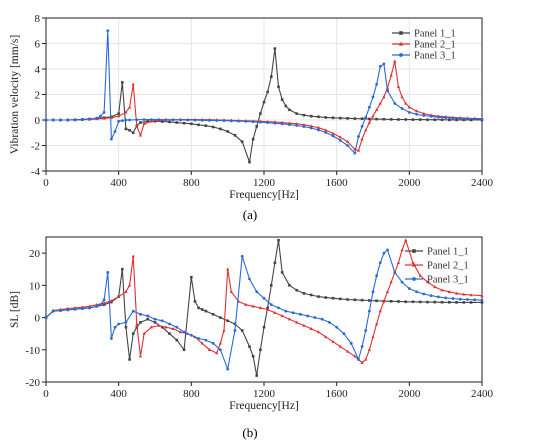 This screenshot has height=444, width=550. I want to click on x-tick-label: 2400, so click(482, 394).